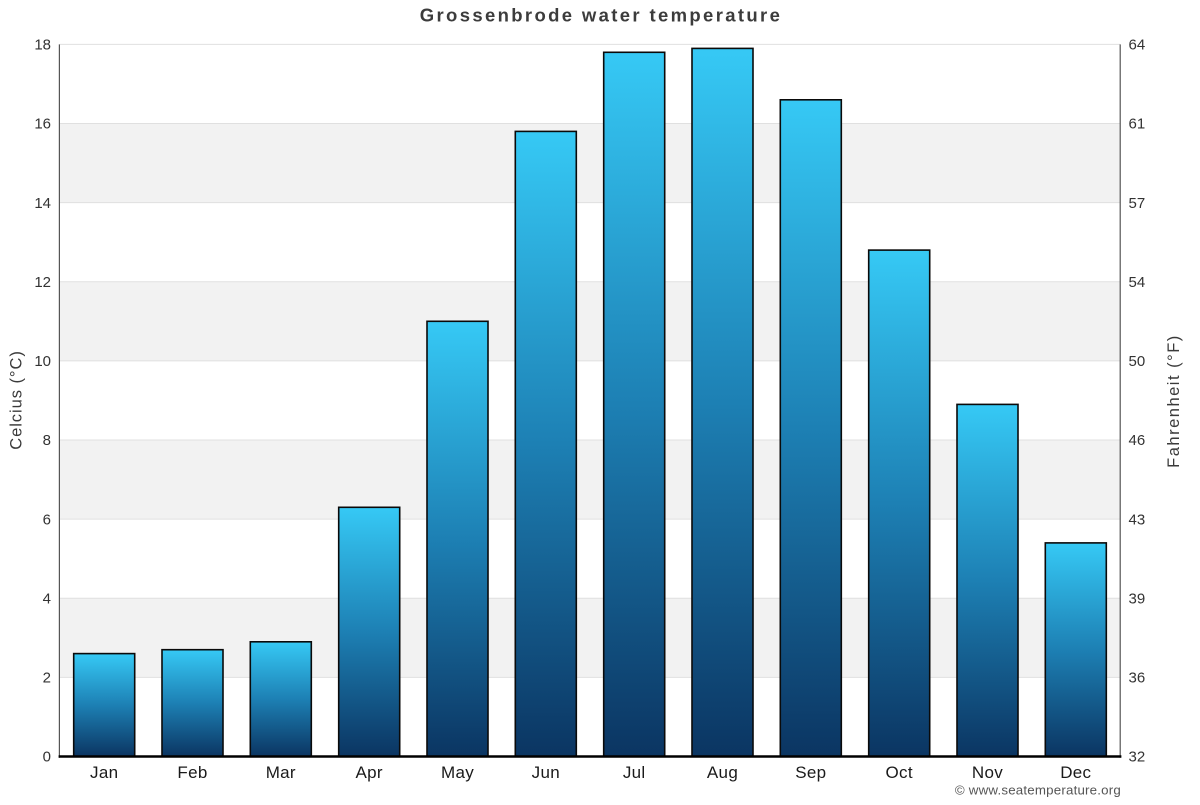  Describe the element at coordinates (1137, 203) in the screenshot. I see `svg-text: 57` at that location.